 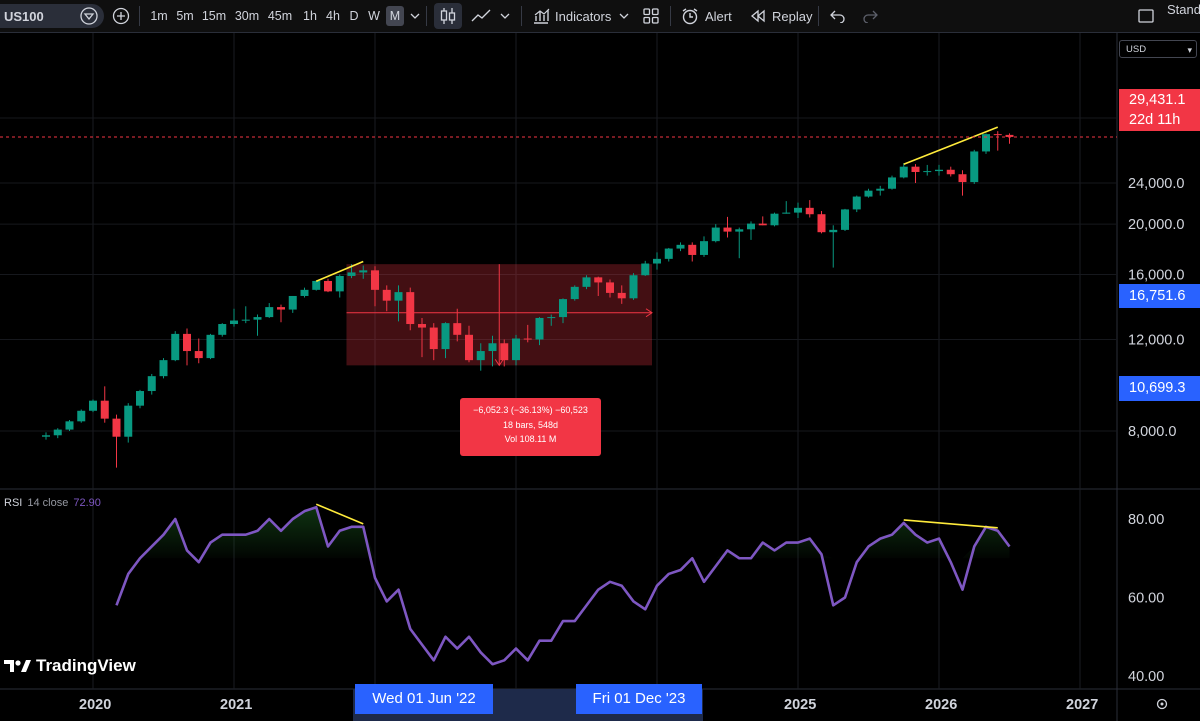 What do you see at coordinates (530, 439) in the screenshot?
I see `measure-volume: Vol 108.11 M` at bounding box center [530, 439].